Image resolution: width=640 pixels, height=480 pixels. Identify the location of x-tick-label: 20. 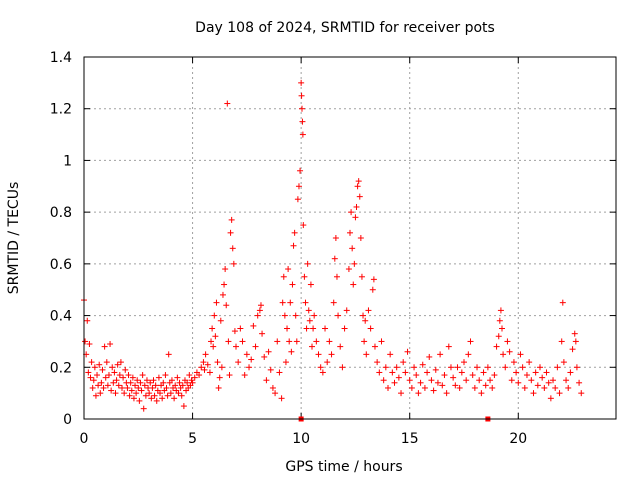
(518, 439).